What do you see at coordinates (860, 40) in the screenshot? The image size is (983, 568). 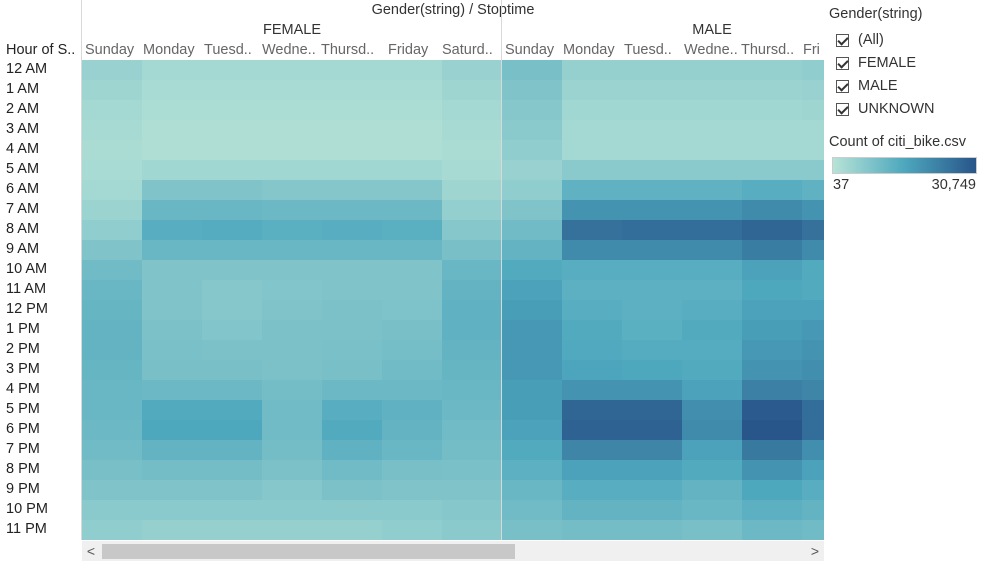 I see `filter-item-all: (All)` at bounding box center [860, 40].